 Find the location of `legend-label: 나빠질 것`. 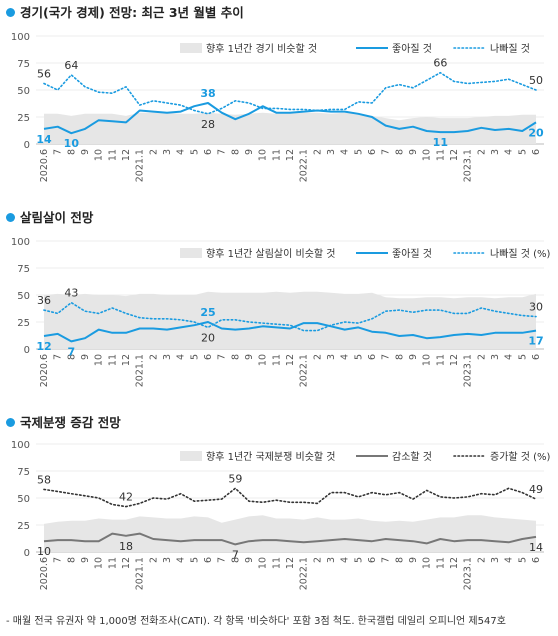

legend-label: 나빠질 것 is located at coordinates (510, 49).